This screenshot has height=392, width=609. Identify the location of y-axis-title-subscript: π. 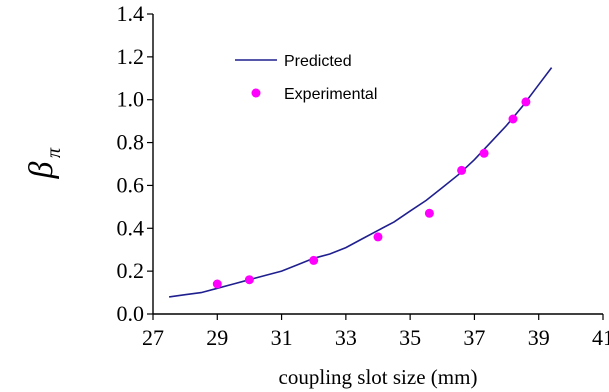
(54, 152).